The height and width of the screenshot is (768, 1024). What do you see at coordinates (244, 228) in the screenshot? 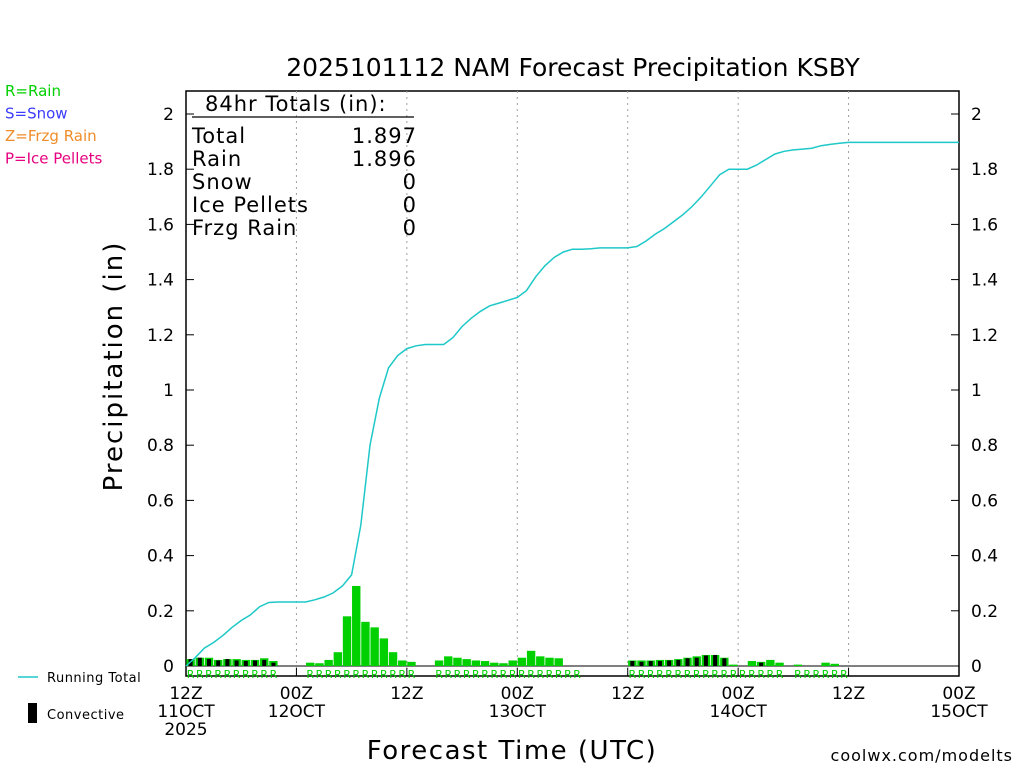
I see `totals-label: Frzg Rain` at bounding box center [244, 228].